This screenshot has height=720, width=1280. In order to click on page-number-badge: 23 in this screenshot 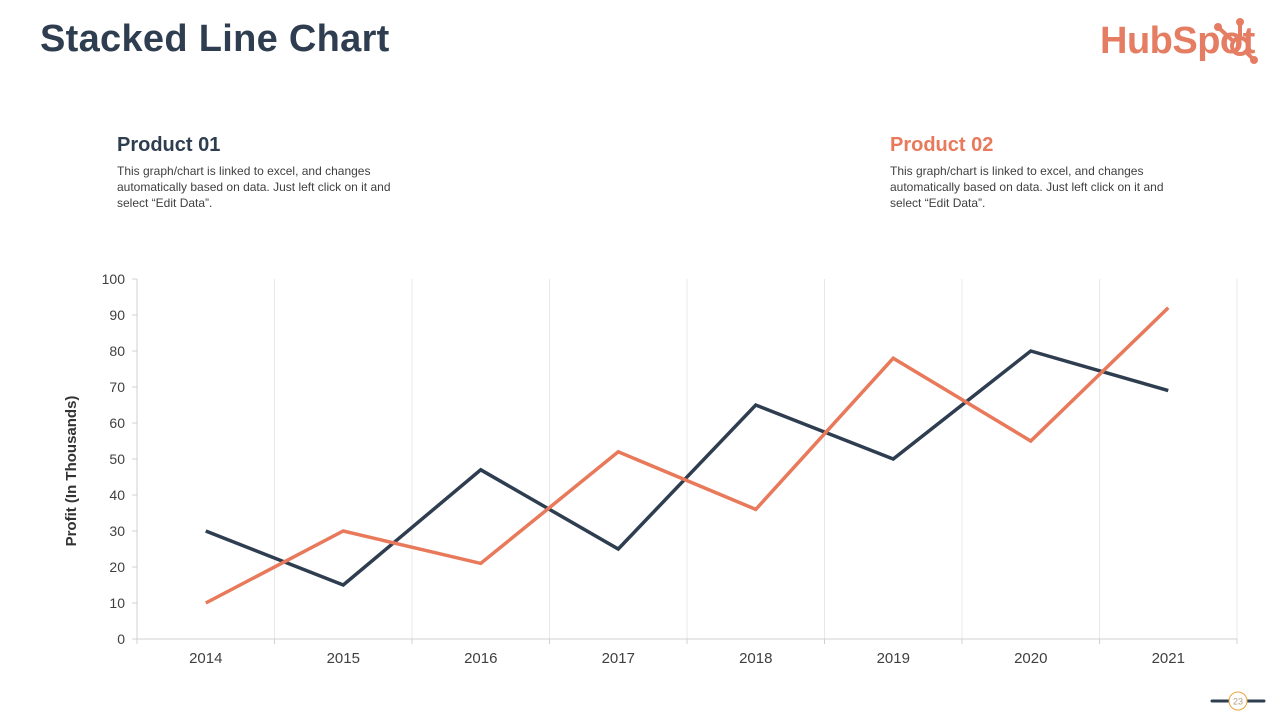, I will do `click(1238, 701)`.